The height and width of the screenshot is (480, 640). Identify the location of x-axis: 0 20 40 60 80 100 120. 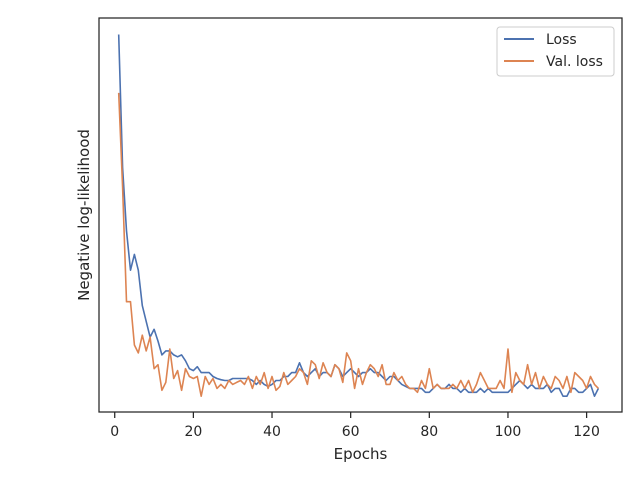
(355, 426).